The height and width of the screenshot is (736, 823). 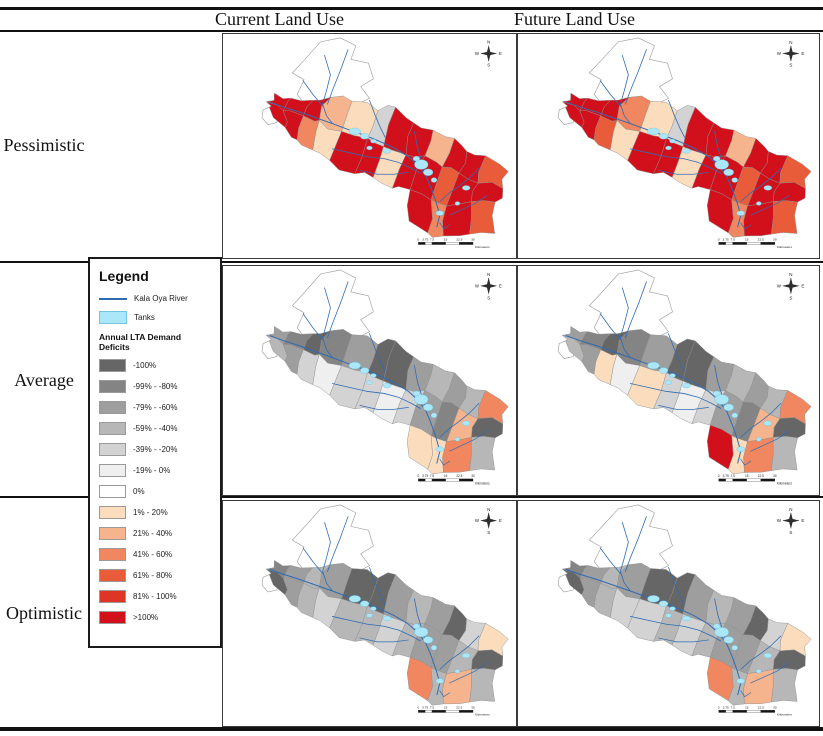 I want to click on class-label: 1% - 20%, so click(x=150, y=512).